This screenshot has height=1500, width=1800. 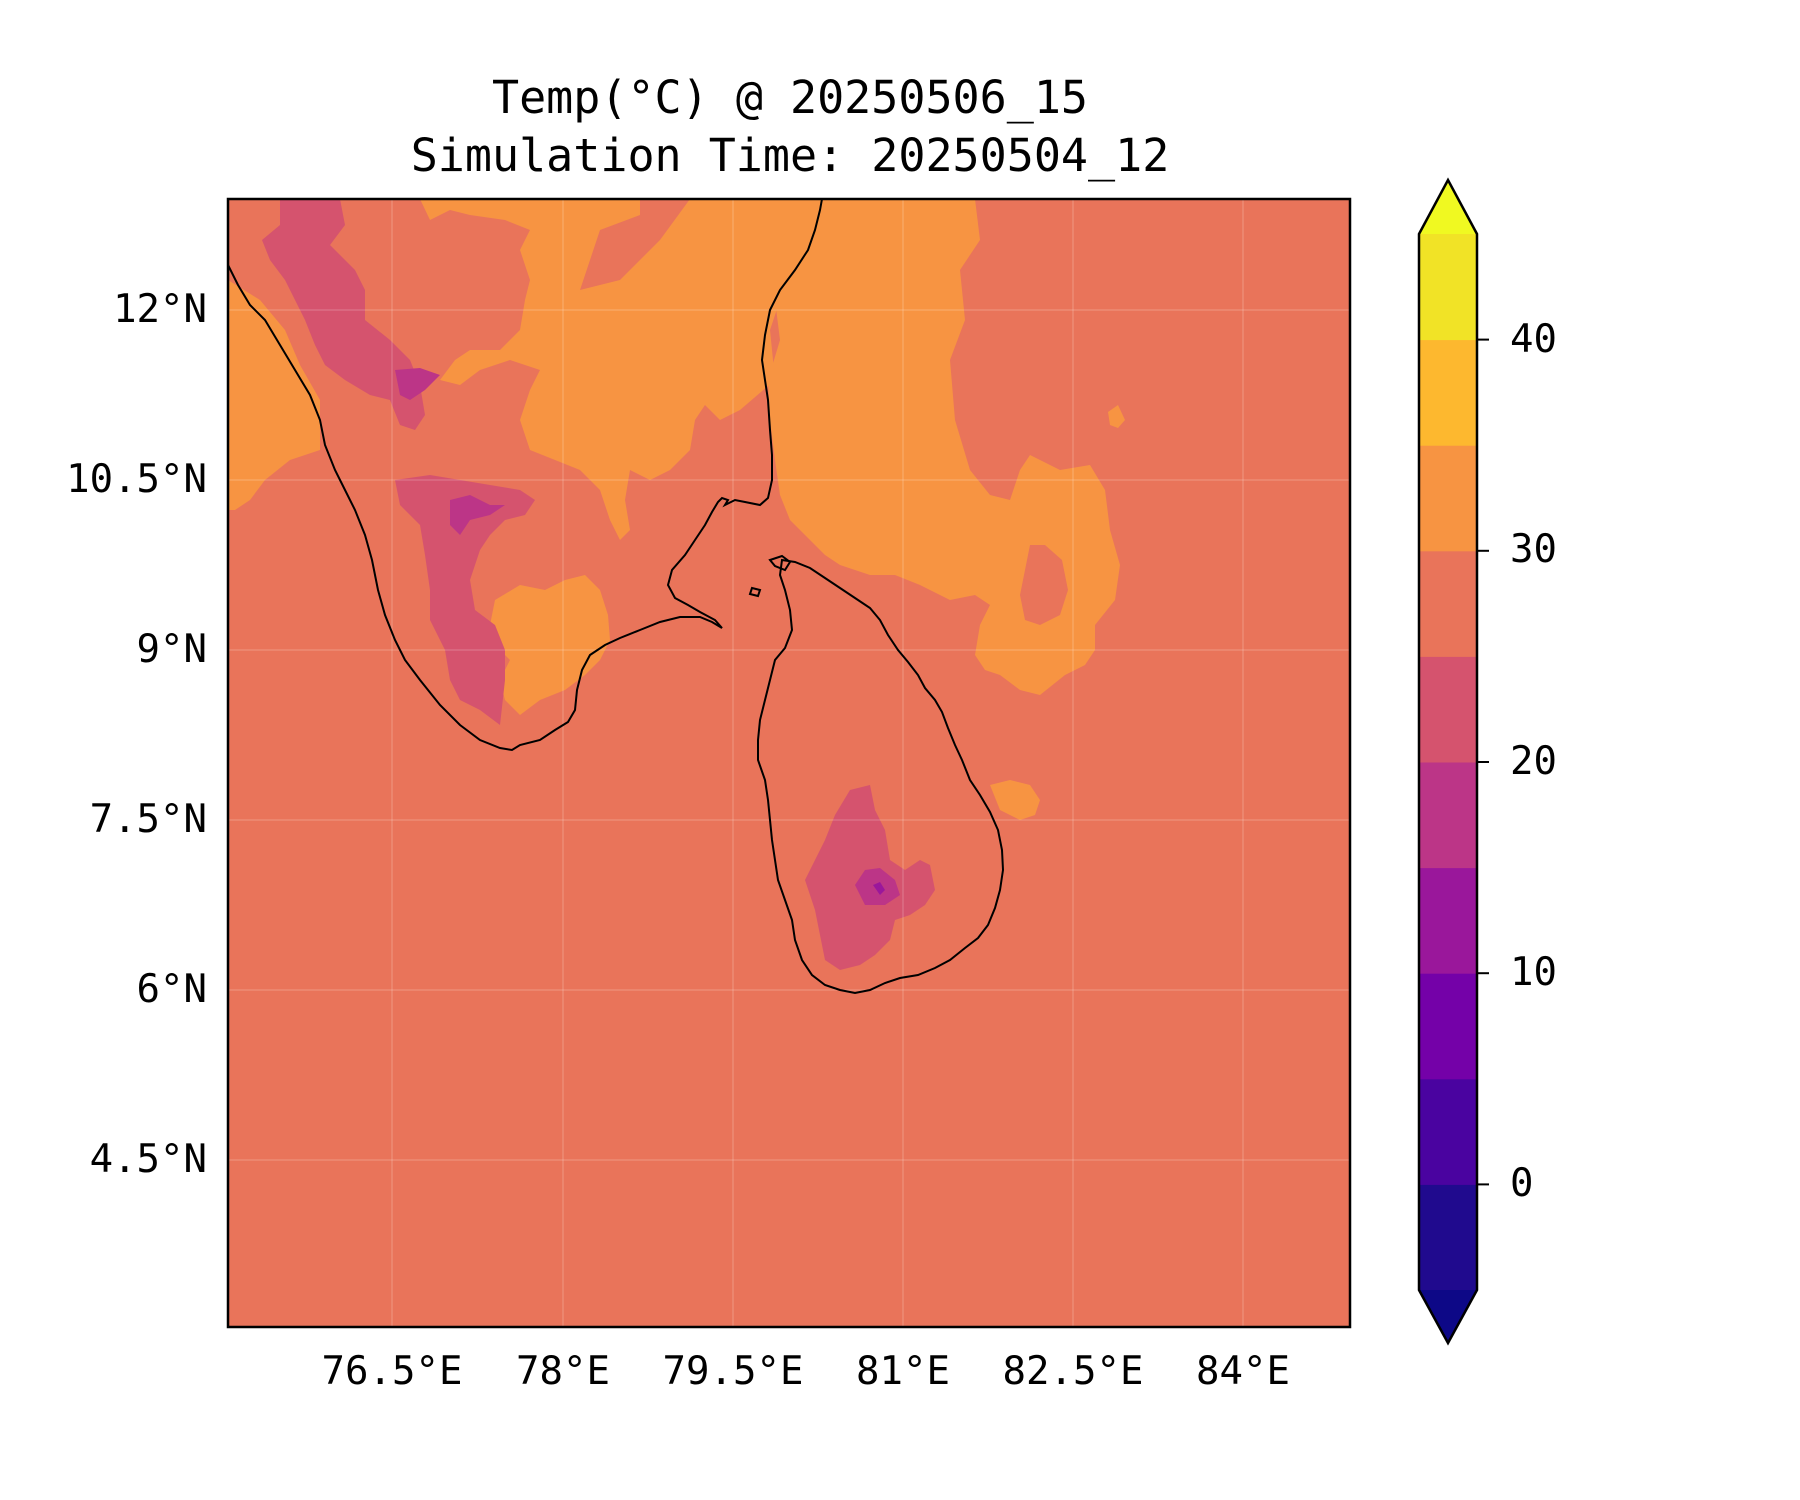 I want to click on x-tick-label: 82.5°E, so click(x=1073, y=1371).